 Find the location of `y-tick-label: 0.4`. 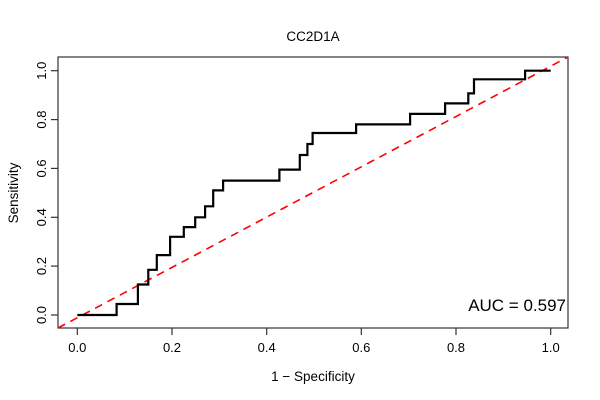

y-tick-label: 0.4 is located at coordinates (41, 217).